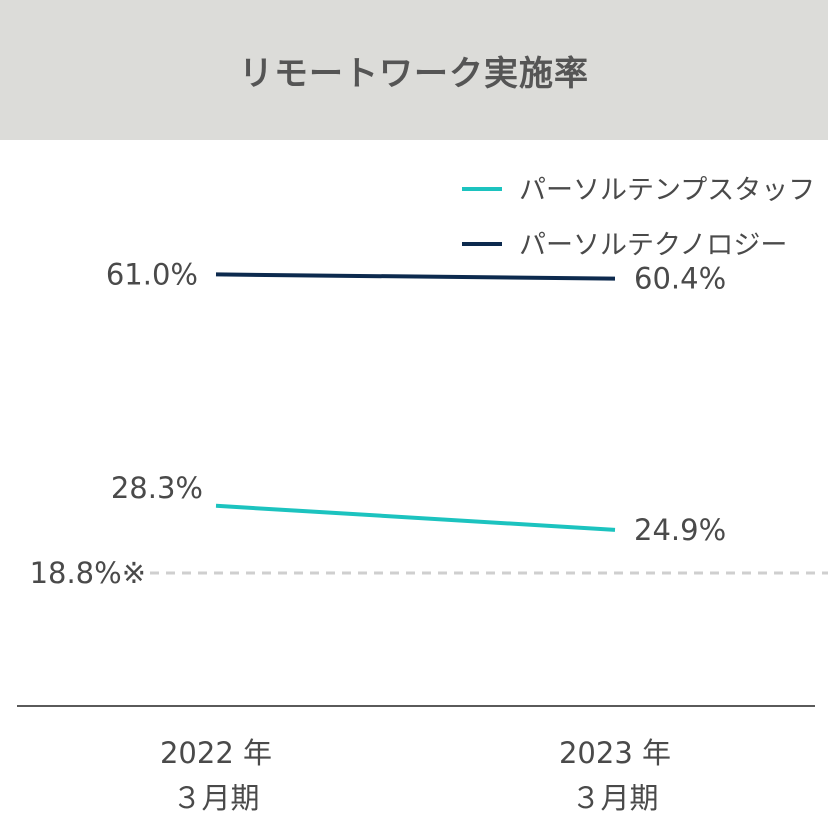 The width and height of the screenshot is (828, 824). What do you see at coordinates (88, 573) in the screenshot?
I see `reference-label: 18.8%※` at bounding box center [88, 573].